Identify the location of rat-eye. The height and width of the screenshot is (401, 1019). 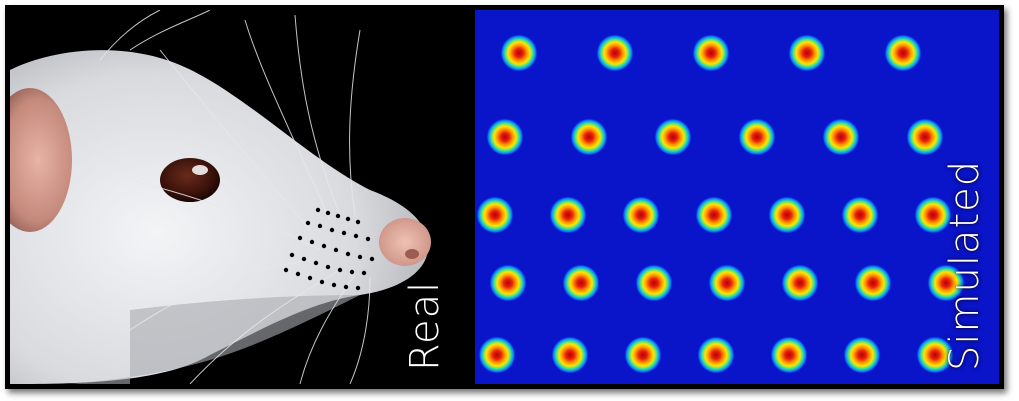
(190, 180).